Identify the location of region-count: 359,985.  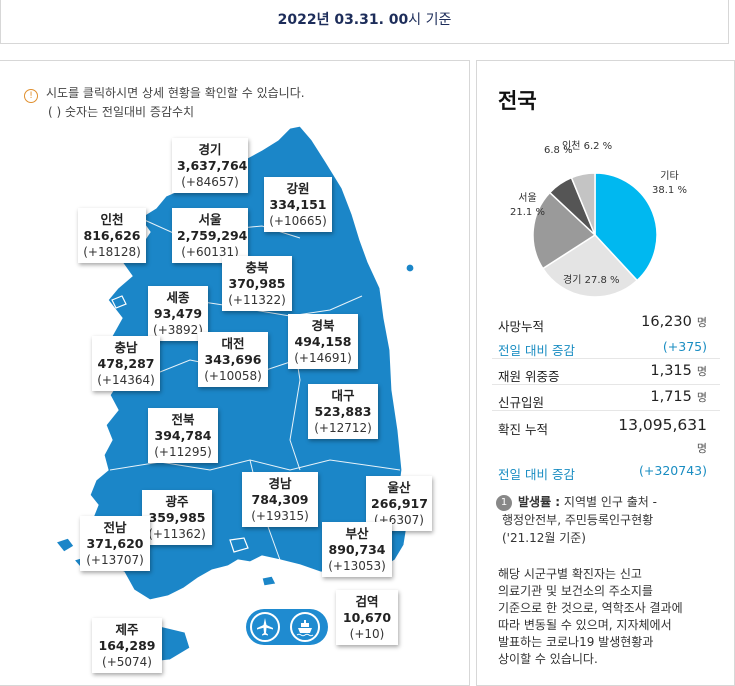
(177, 517).